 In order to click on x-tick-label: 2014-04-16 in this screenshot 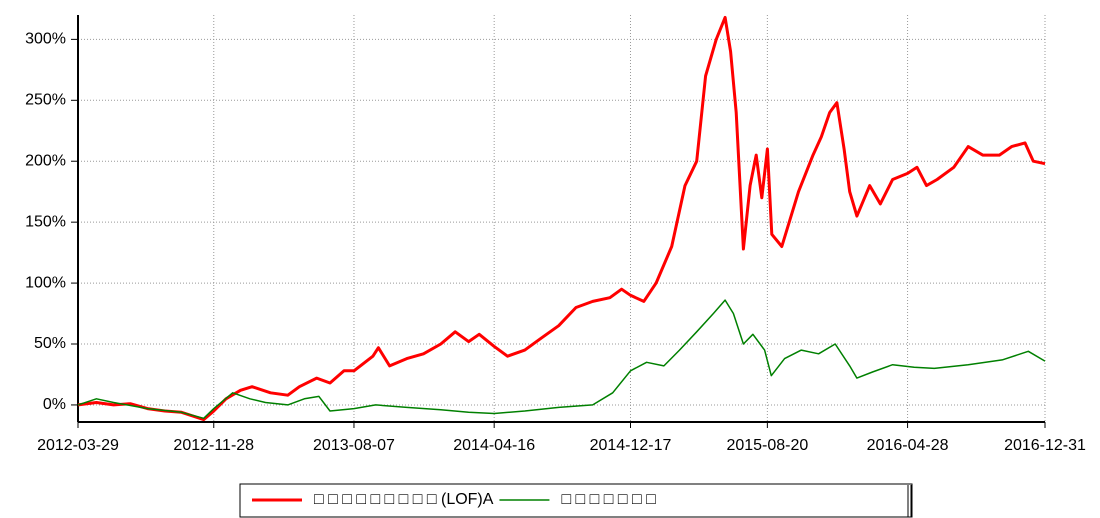, I will do `click(494, 445)`.